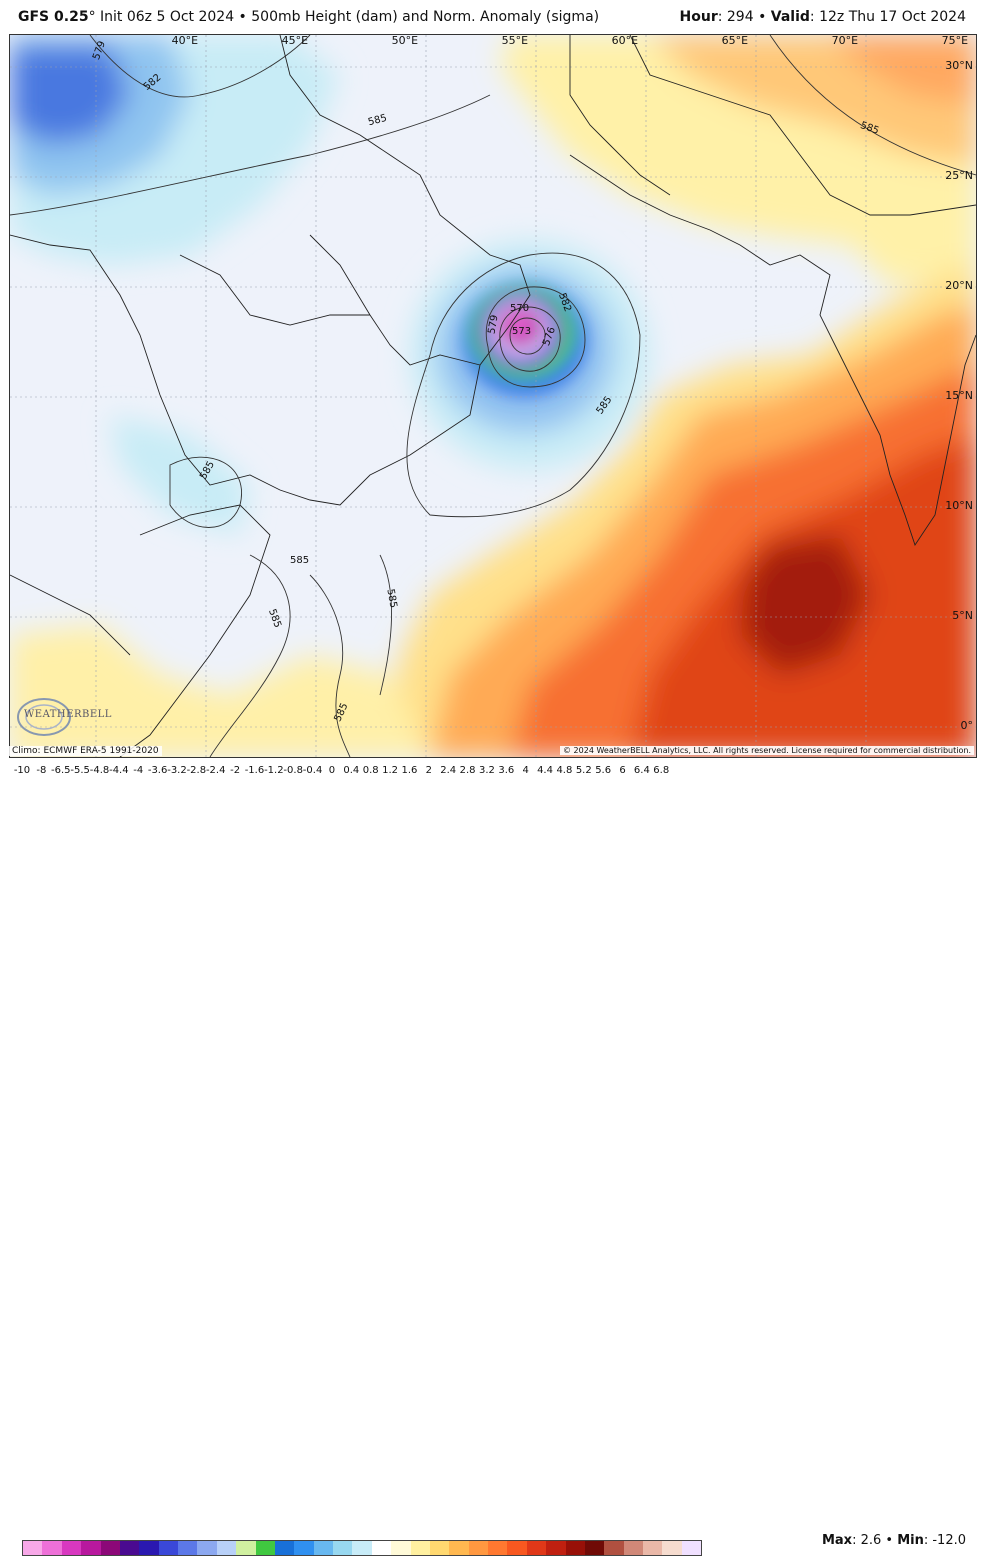  What do you see at coordinates (68, 714) in the screenshot?
I see `logo-text: WEATHERBELL` at bounding box center [68, 714].